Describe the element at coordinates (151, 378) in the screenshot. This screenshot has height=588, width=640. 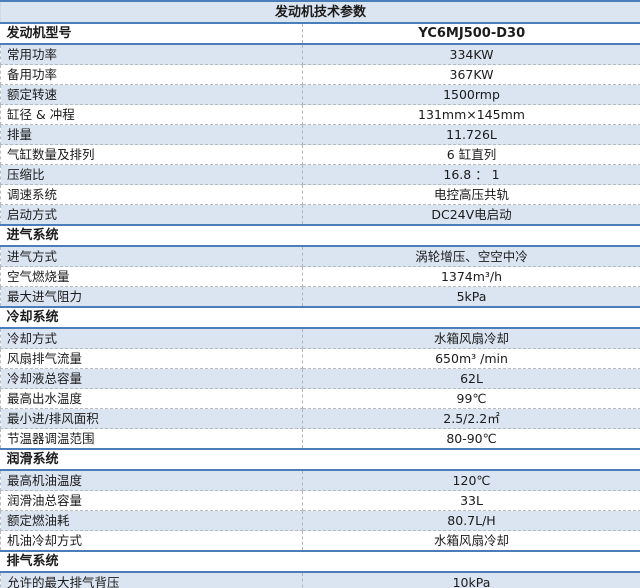
I see `spec-label: 冷却液总容量` at that location.